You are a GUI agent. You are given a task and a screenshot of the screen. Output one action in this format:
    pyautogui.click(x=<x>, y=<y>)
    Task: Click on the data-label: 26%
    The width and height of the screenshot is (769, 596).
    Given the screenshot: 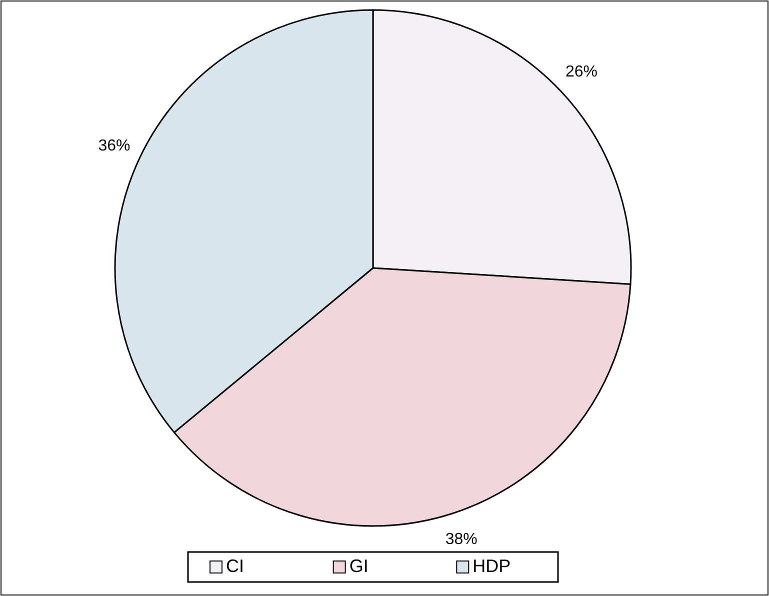 What is the action you would take?
    pyautogui.click(x=581, y=71)
    